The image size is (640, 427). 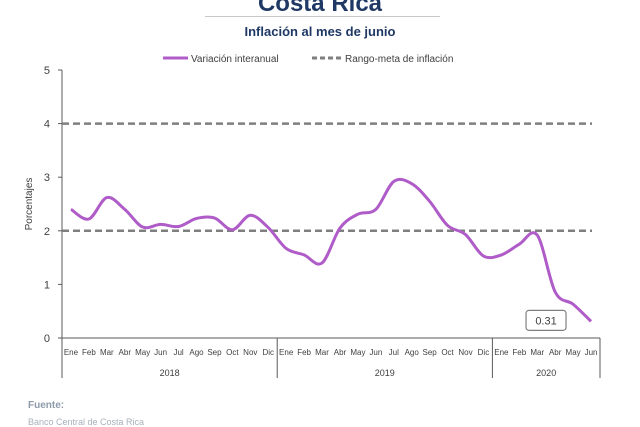 What do you see at coordinates (235, 59) in the screenshot?
I see `legend-label-series: Variación interanual` at bounding box center [235, 59].